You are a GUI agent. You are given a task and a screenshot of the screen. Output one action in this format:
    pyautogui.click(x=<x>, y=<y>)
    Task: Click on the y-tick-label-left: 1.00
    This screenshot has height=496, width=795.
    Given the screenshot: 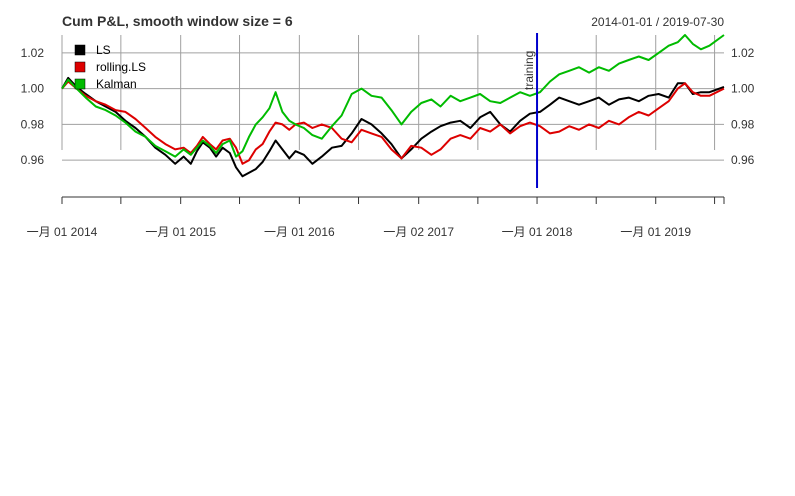 What is the action you would take?
    pyautogui.click(x=33, y=89)
    